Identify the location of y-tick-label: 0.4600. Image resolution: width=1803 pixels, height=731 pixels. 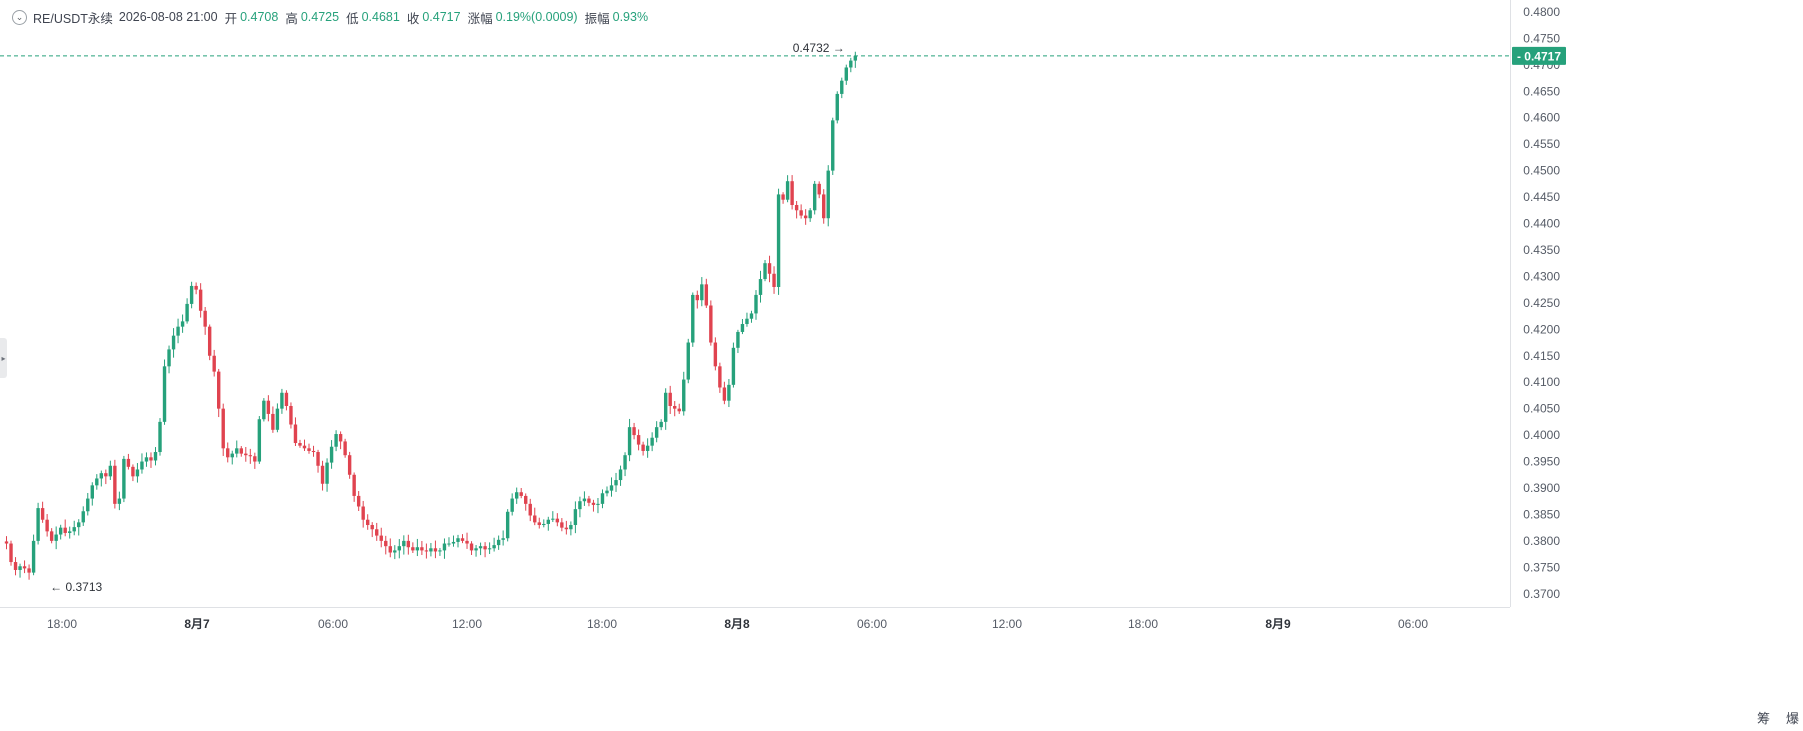
(1541, 118).